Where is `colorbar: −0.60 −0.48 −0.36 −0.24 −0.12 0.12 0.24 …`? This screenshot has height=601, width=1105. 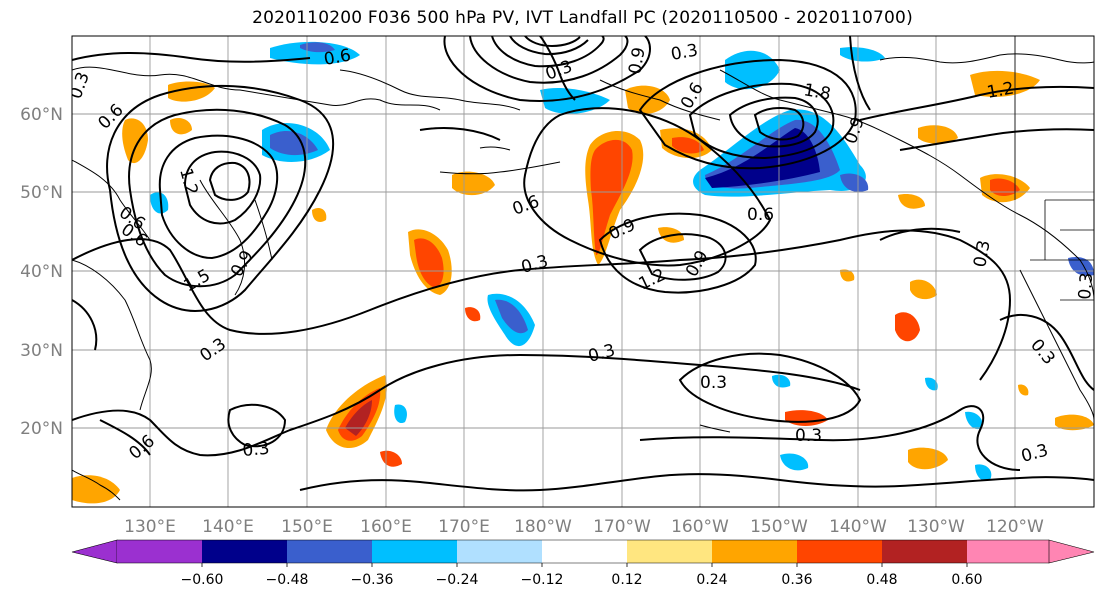
colorbar: −0.60 −0.48 −0.36 −0.24 −0.12 0.12 0.24 … is located at coordinates (583, 563).